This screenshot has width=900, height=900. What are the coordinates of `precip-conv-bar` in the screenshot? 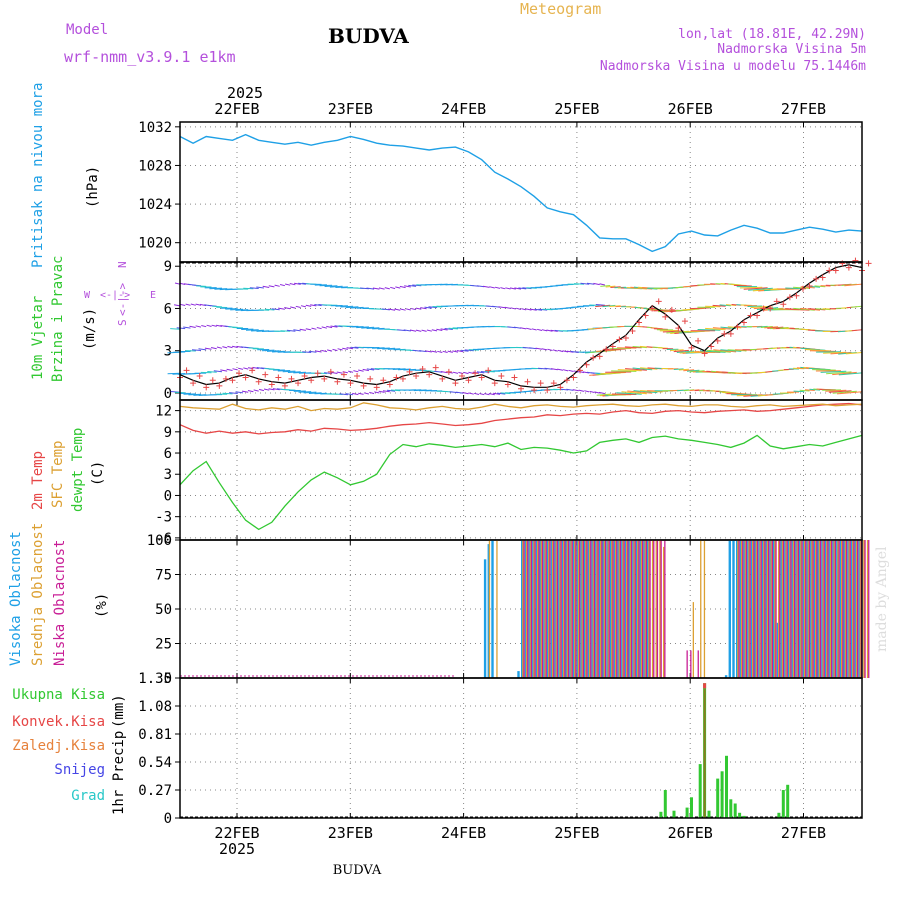 It's located at (705, 686).